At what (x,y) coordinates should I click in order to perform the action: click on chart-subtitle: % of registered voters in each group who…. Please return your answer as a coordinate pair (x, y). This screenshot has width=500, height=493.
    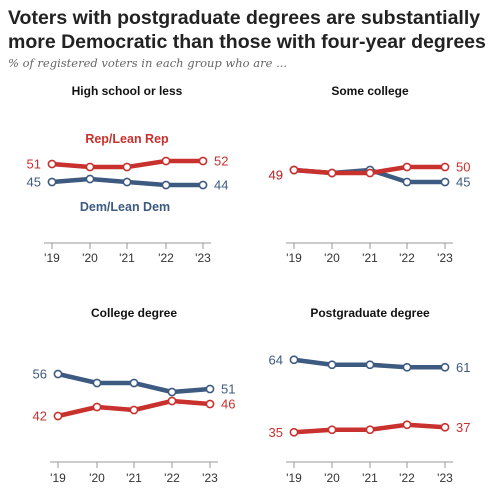
    Looking at the image, I should click on (148, 63).